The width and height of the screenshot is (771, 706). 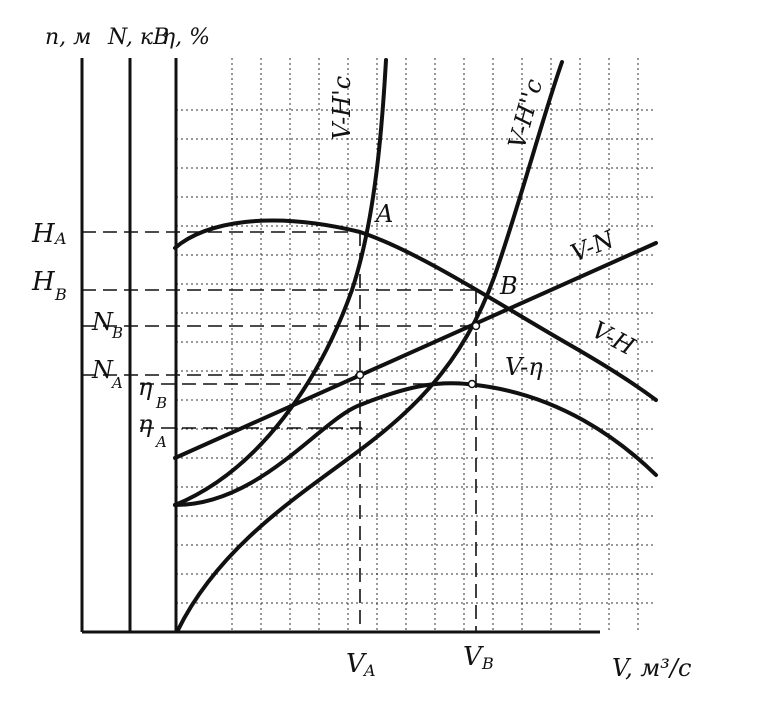 I want to click on y-label-power: N, кВ, so click(x=138, y=37).